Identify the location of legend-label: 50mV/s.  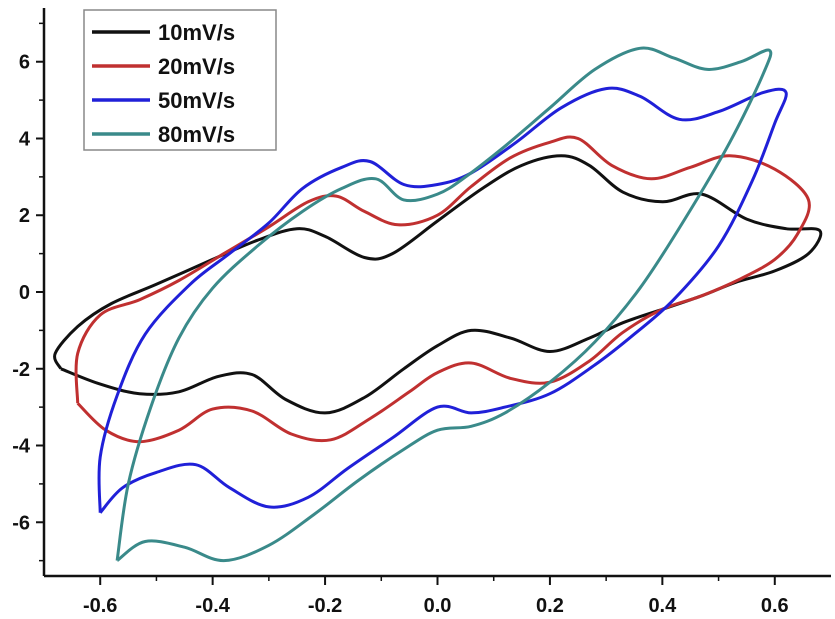
(196, 100).